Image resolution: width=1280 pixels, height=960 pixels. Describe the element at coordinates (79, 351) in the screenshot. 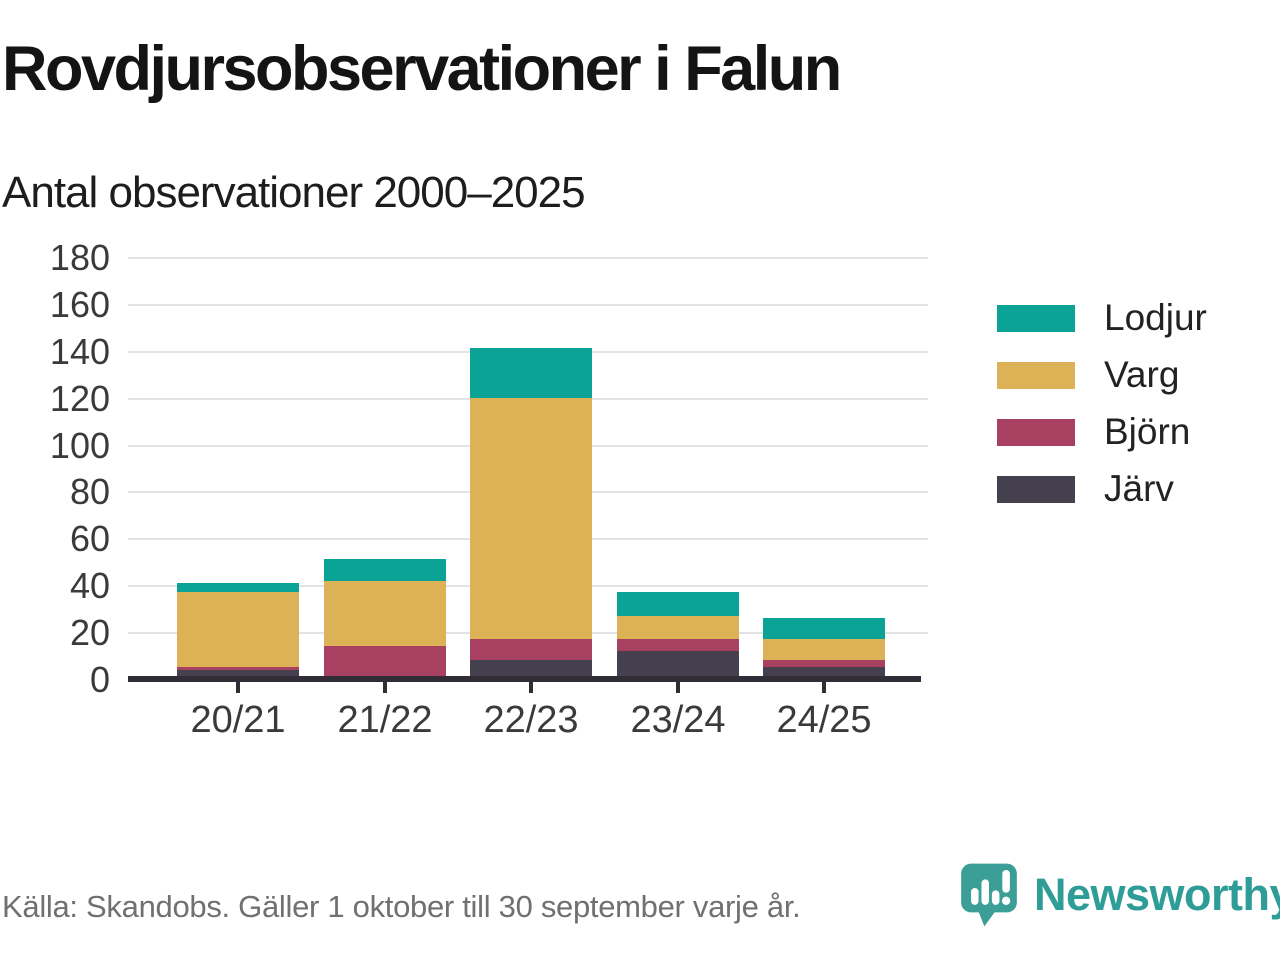

I see `y-axis-label: 140` at that location.